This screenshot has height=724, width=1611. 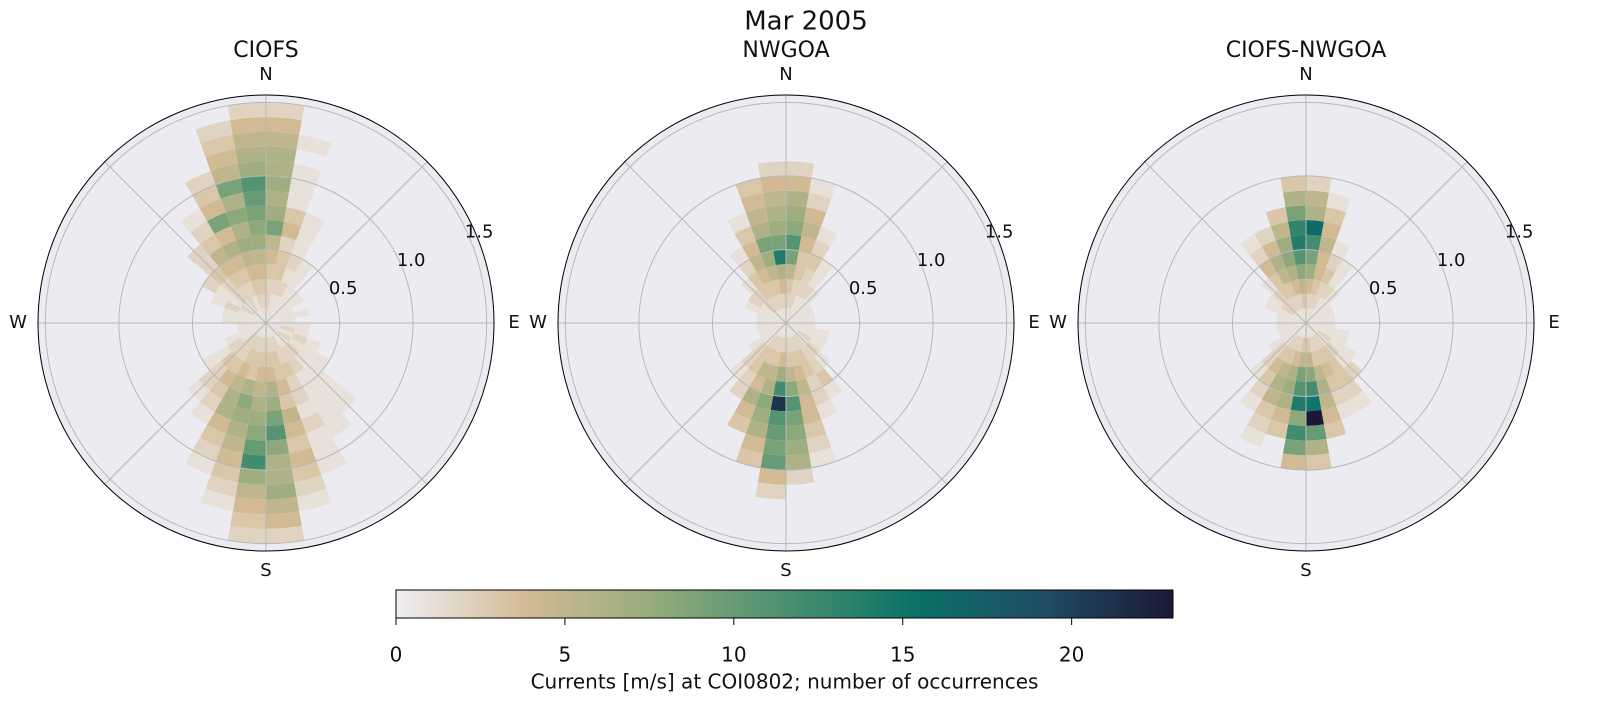 I want to click on theta-label: N, so click(x=785, y=74).